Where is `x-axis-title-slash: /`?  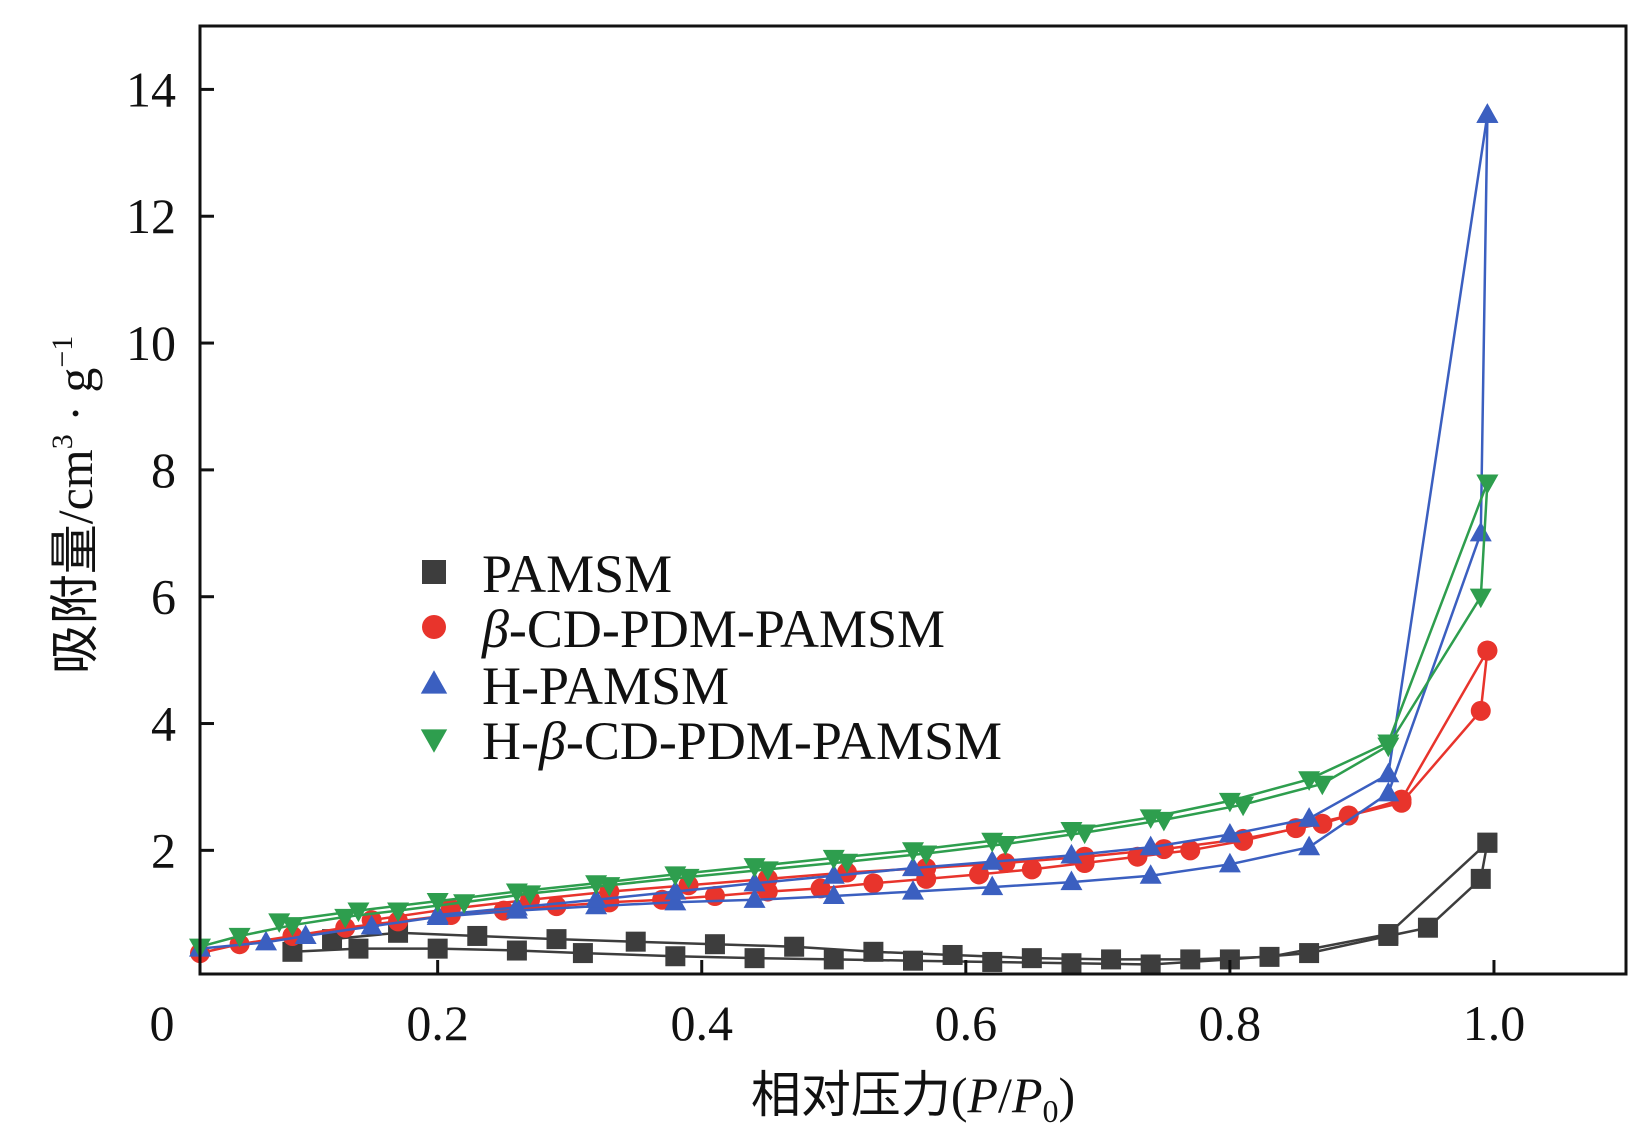 x-axis-title-slash: / is located at coordinates (1005, 1095).